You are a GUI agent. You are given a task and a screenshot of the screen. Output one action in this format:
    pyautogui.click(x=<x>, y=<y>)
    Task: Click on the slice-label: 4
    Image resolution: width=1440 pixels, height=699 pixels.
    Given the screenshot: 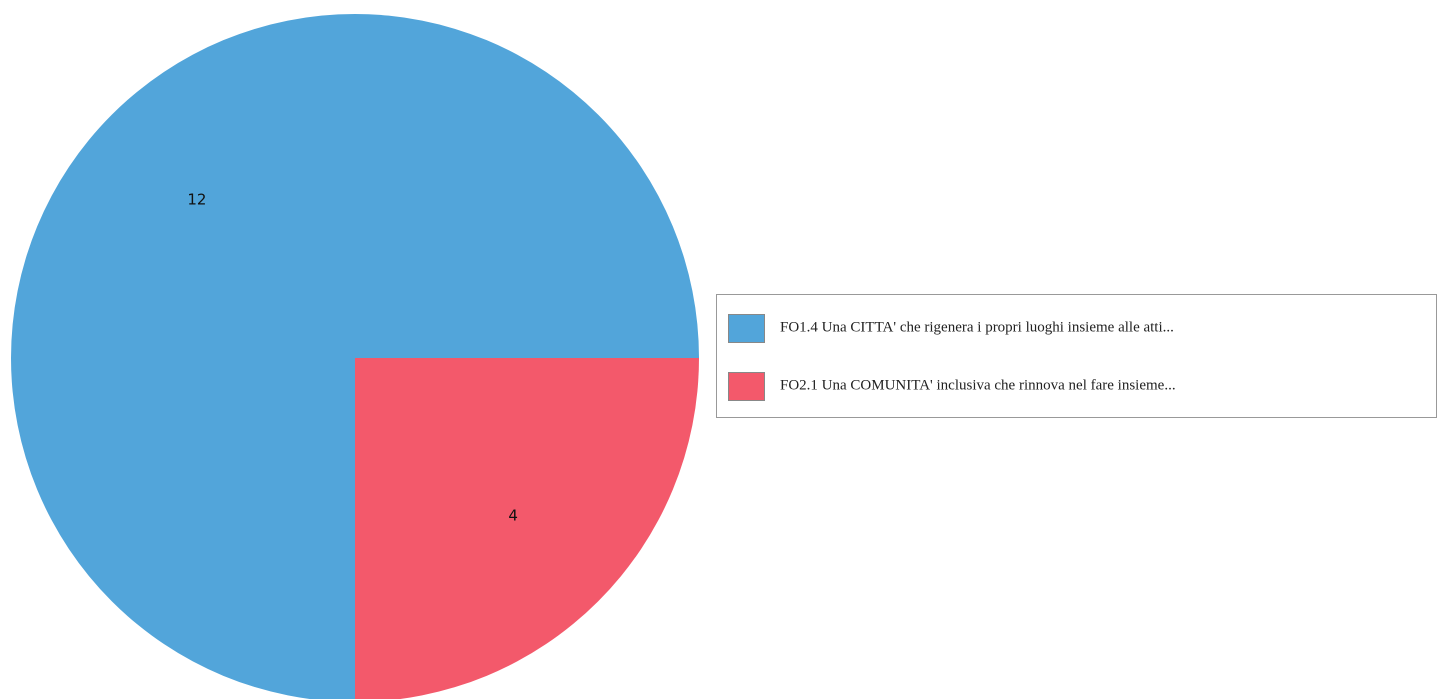 What is the action you would take?
    pyautogui.click(x=513, y=516)
    